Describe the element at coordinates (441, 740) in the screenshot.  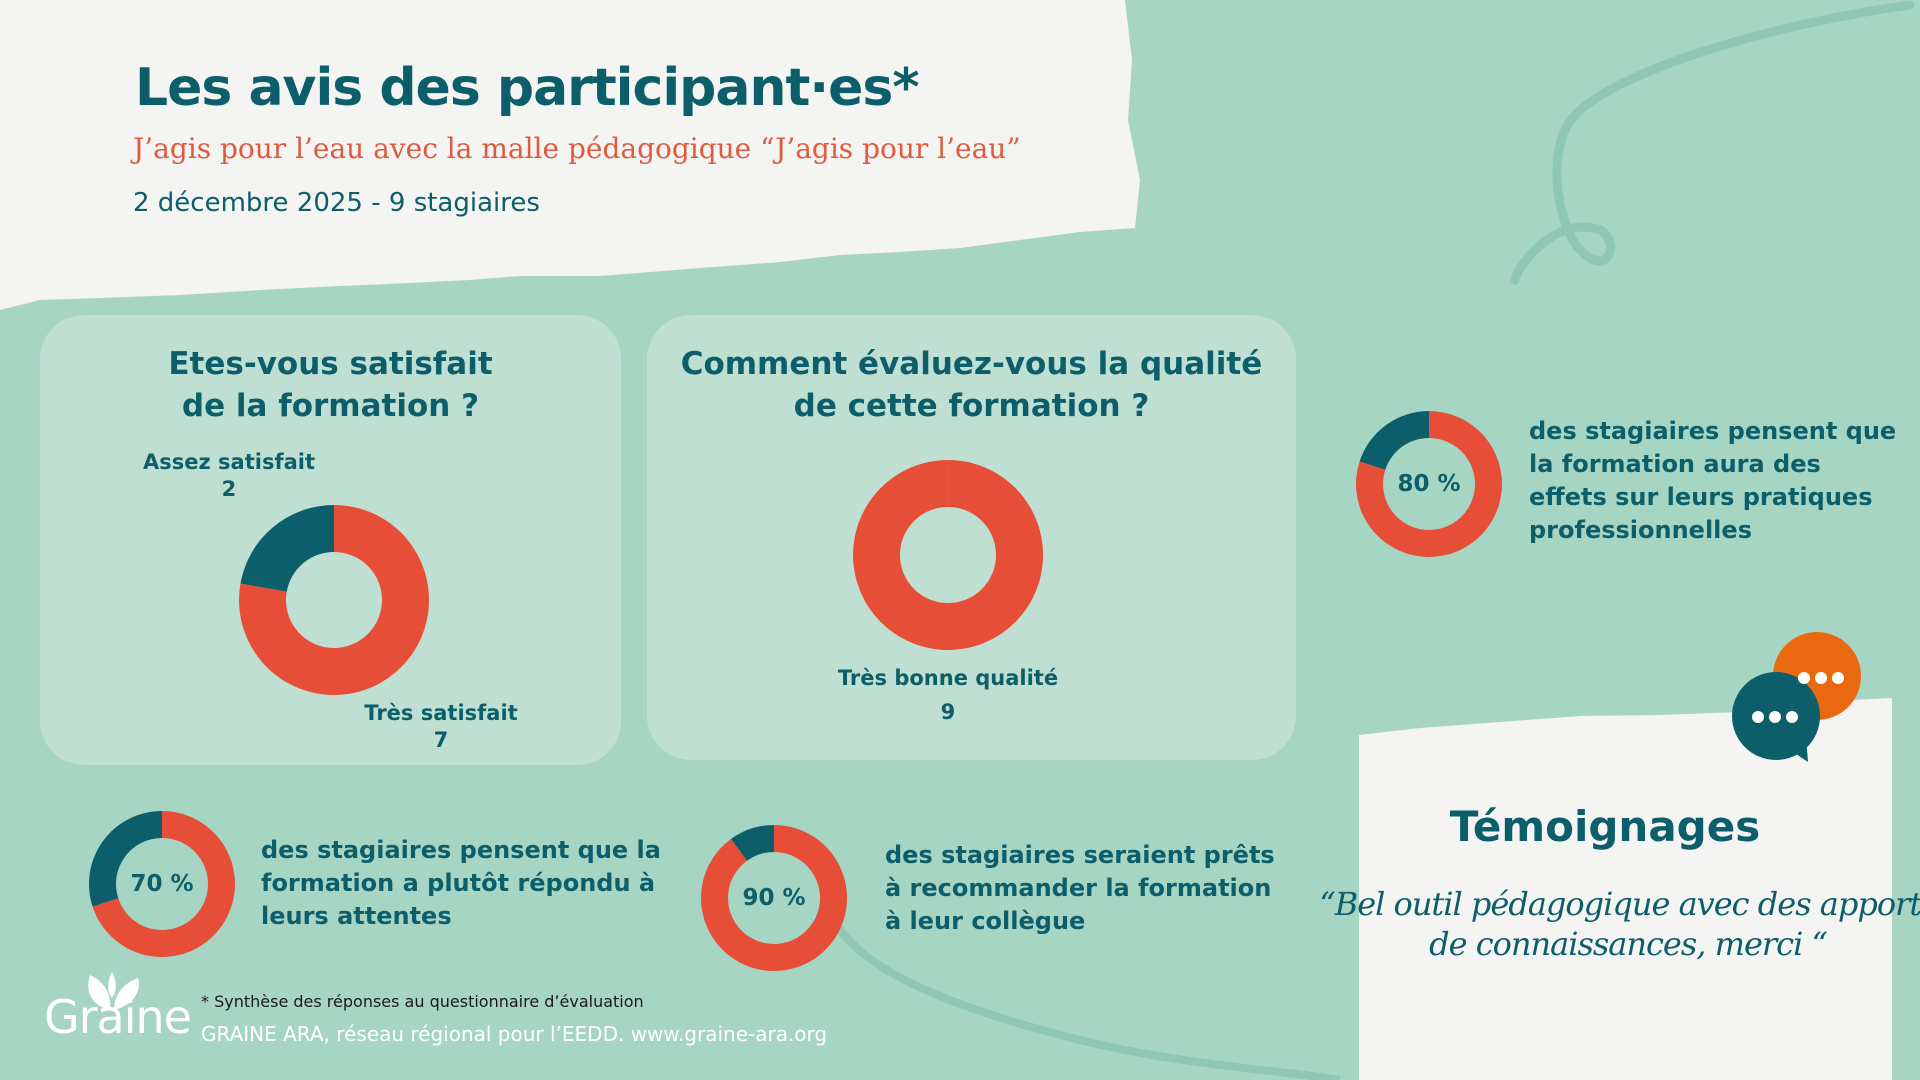
I see `slice-value: 7` at that location.